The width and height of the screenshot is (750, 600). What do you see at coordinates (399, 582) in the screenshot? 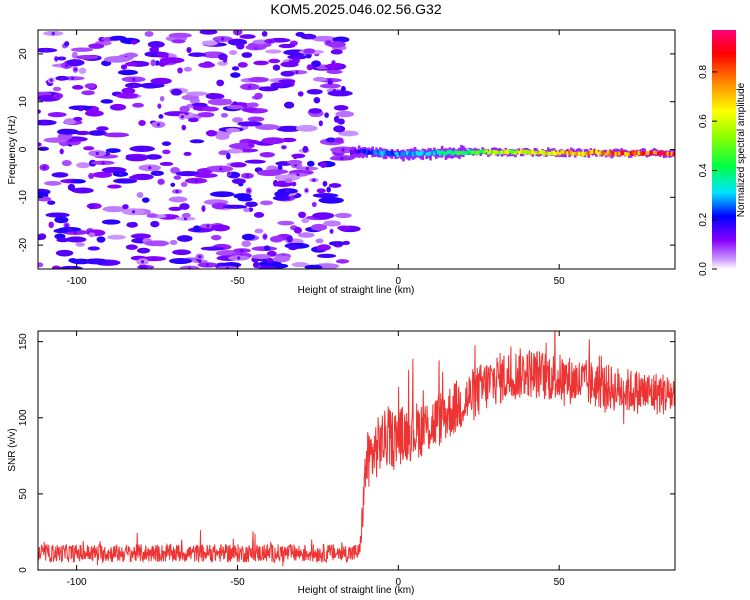
I see `snr-x-tick-label: 0` at bounding box center [399, 582].